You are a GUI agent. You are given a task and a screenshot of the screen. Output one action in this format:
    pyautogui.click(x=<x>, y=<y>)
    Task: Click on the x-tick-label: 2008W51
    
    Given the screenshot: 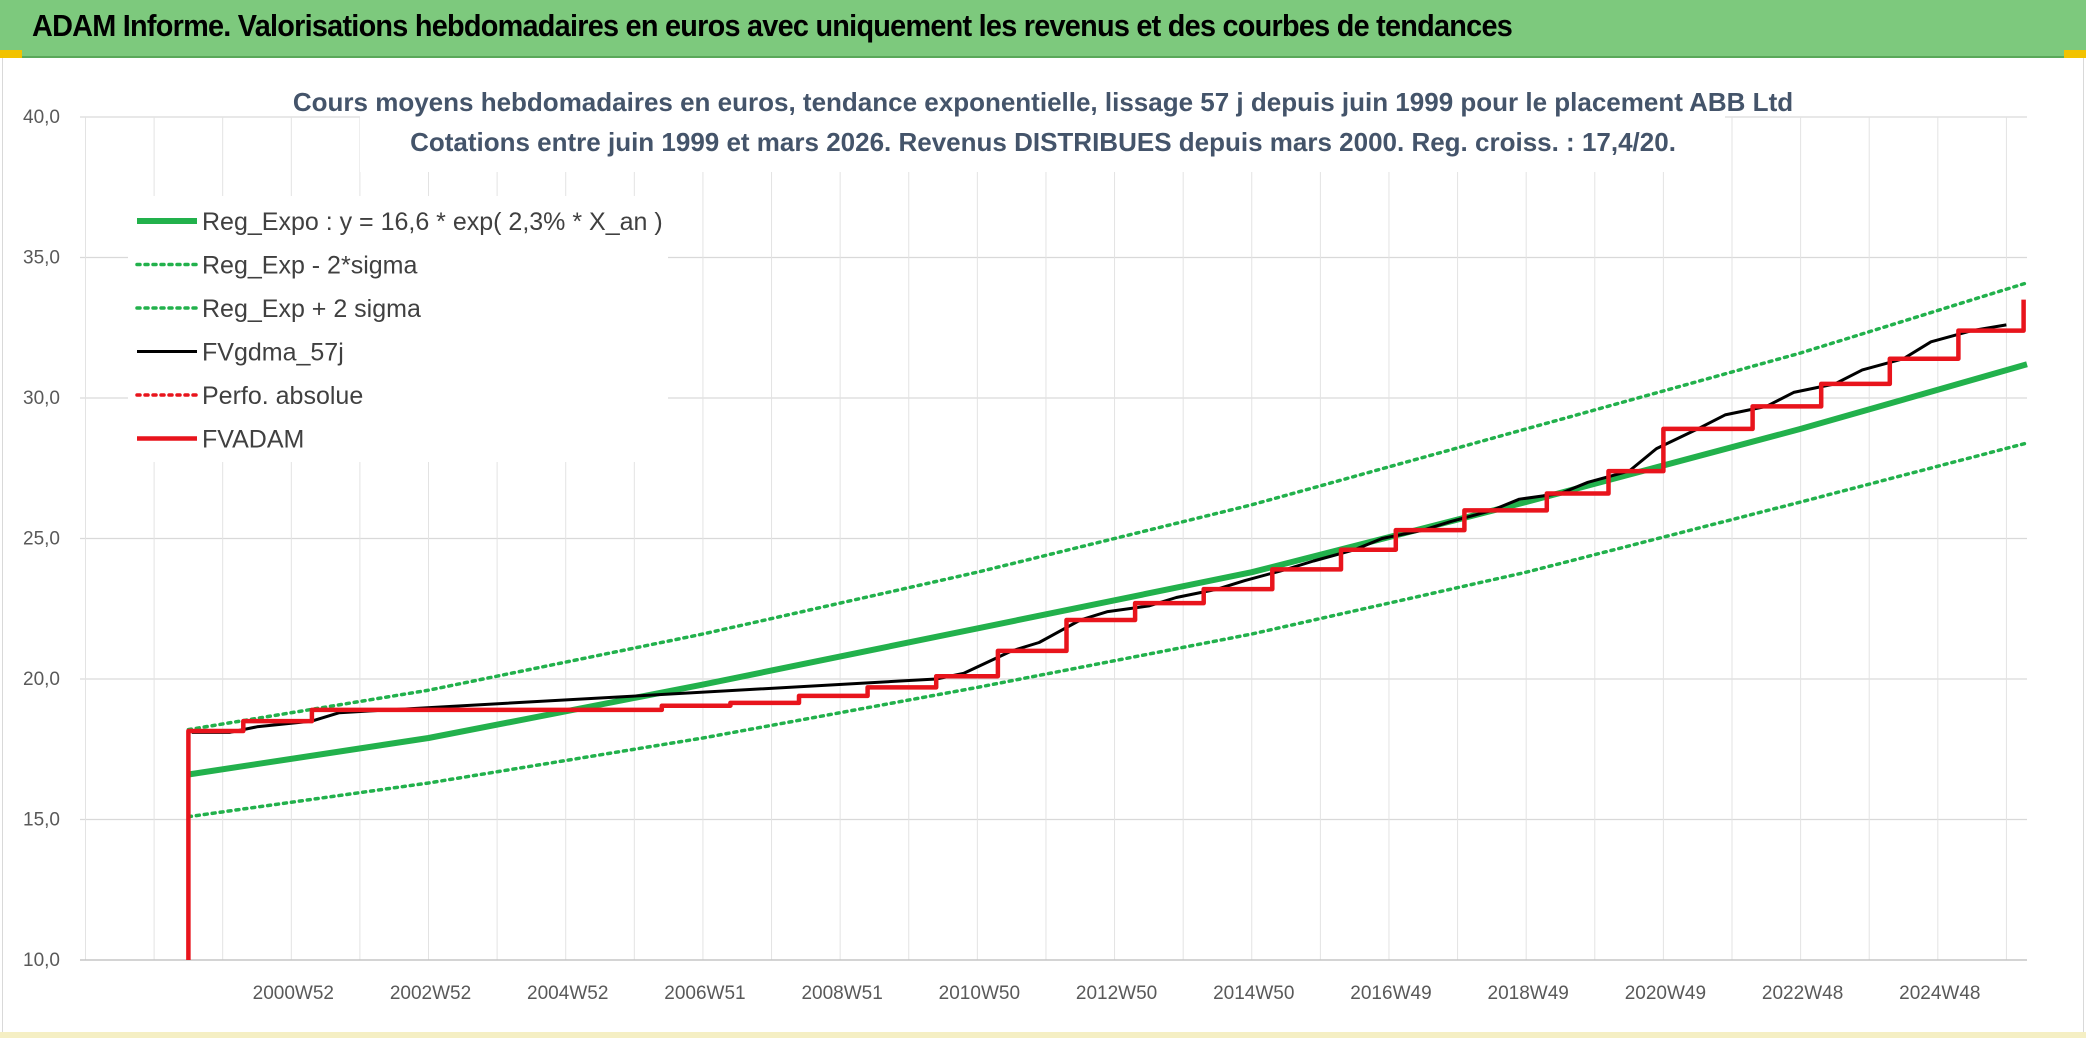 What is the action you would take?
    pyautogui.click(x=841, y=993)
    